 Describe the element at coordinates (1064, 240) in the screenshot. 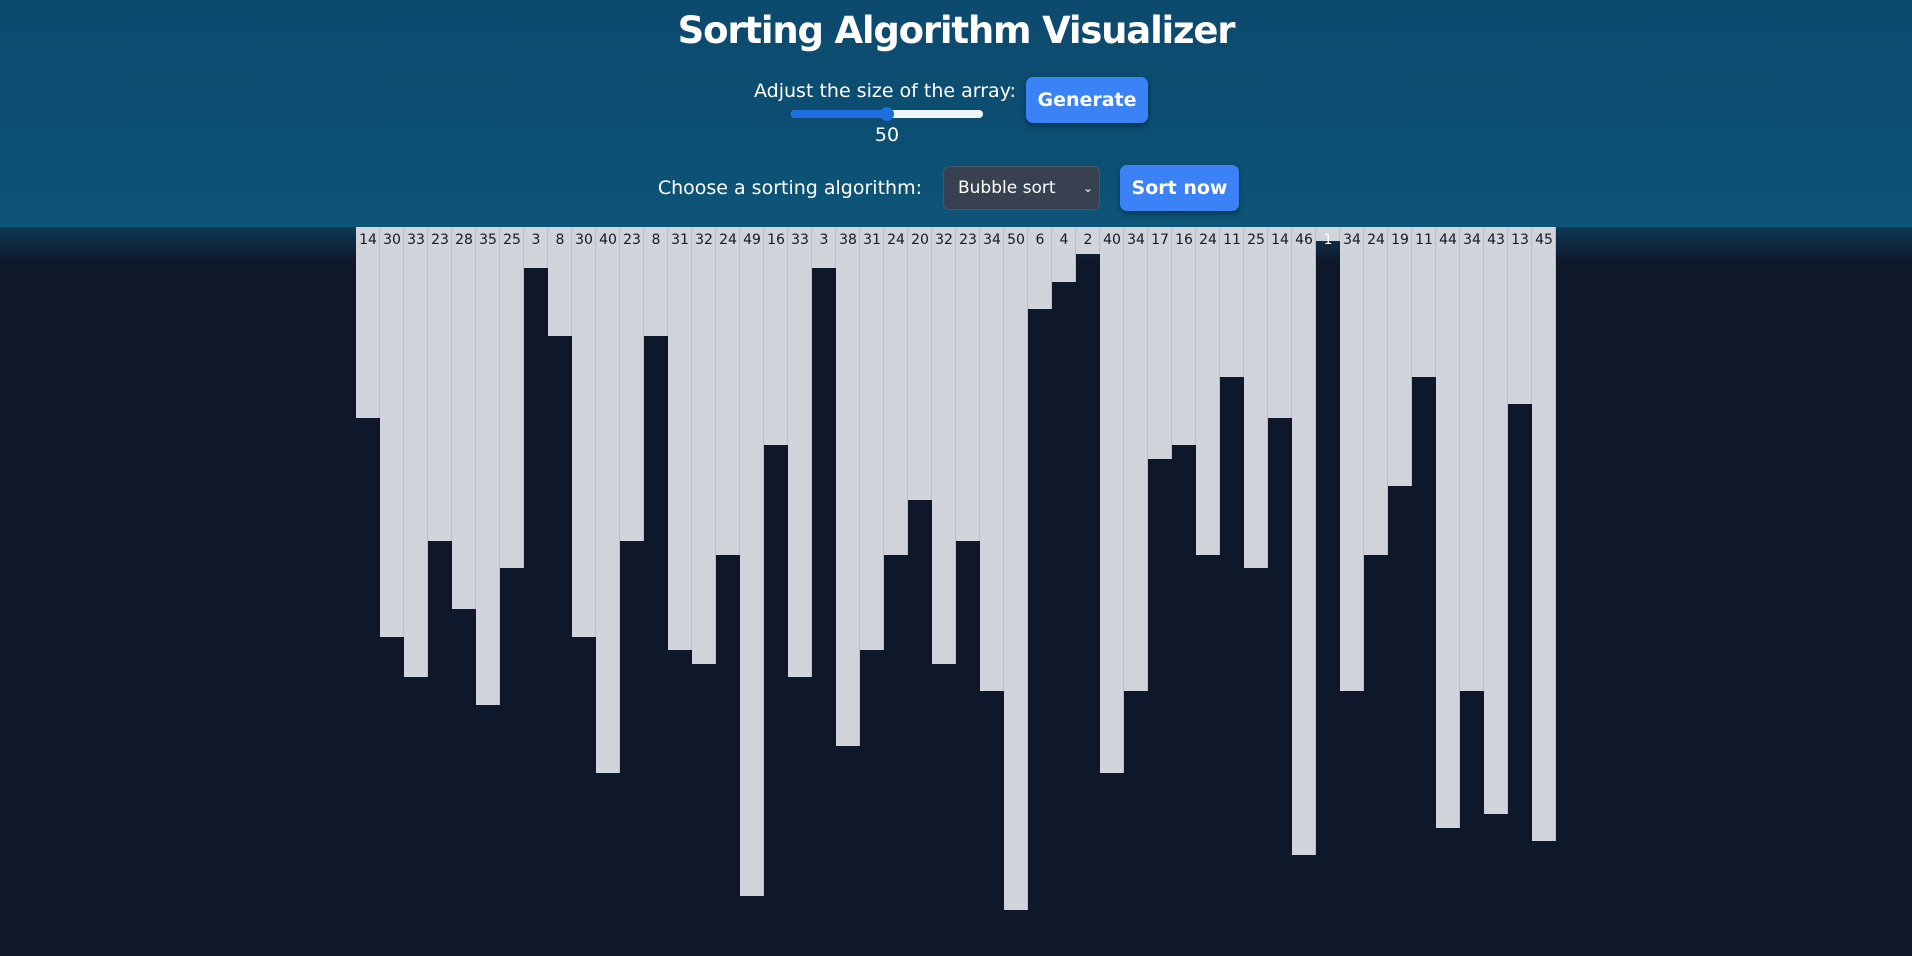

I see `array-bar-value: 4` at that location.